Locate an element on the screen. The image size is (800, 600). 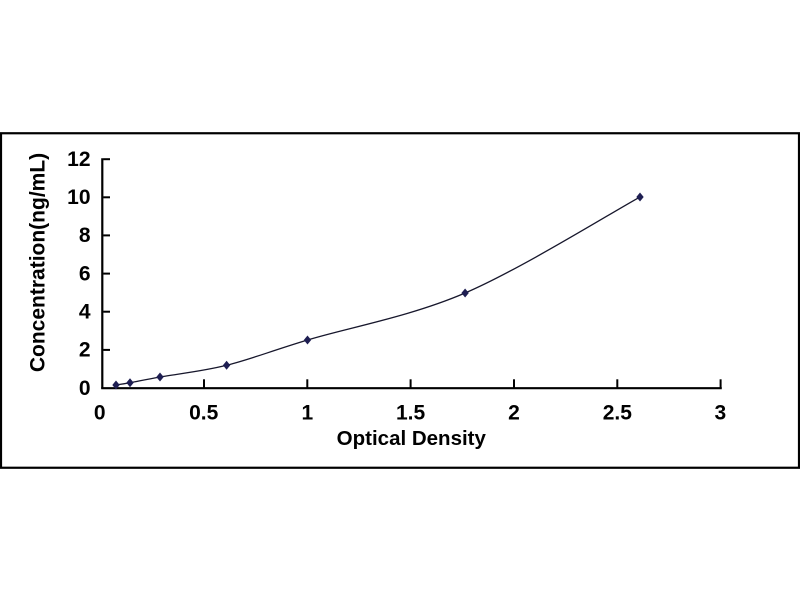
svg-text: 8 is located at coordinates (85, 235).